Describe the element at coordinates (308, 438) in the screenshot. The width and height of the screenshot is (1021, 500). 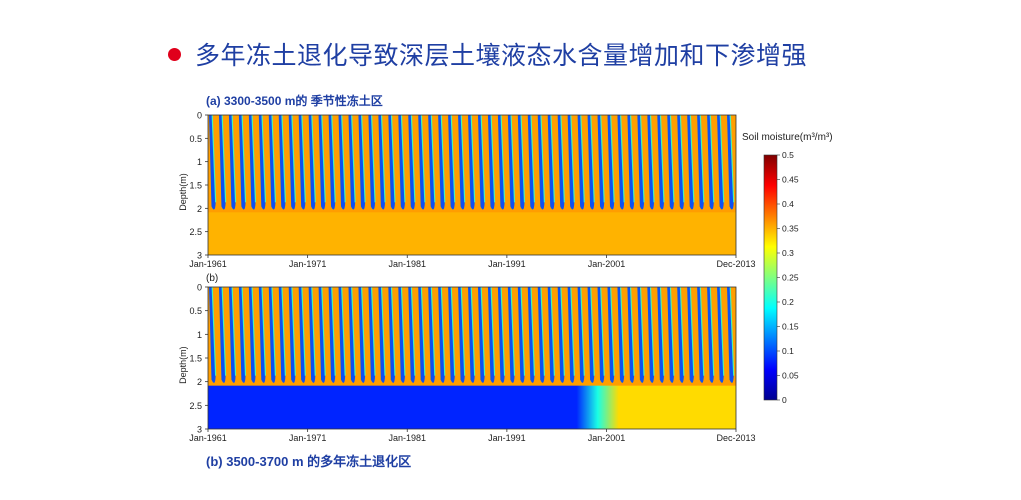
I see `x-tick-label: Jan-1971` at that location.